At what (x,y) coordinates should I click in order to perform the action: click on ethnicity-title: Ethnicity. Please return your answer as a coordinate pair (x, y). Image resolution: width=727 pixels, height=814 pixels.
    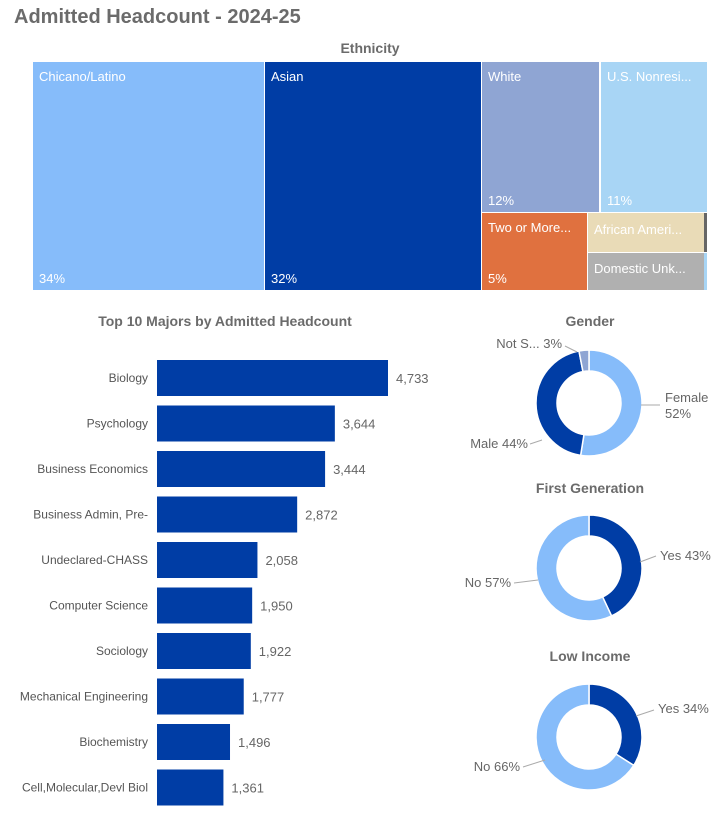
    Looking at the image, I should click on (370, 48).